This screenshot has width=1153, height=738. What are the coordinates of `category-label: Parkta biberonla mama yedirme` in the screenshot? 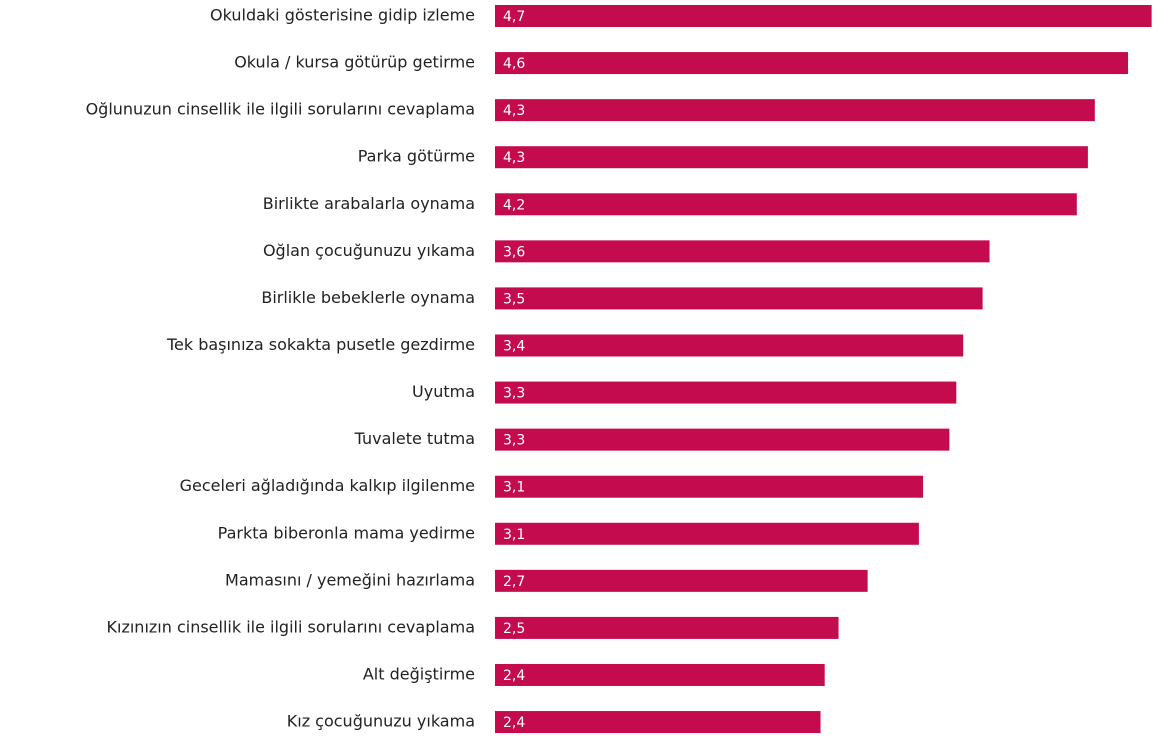 It's located at (346, 532).